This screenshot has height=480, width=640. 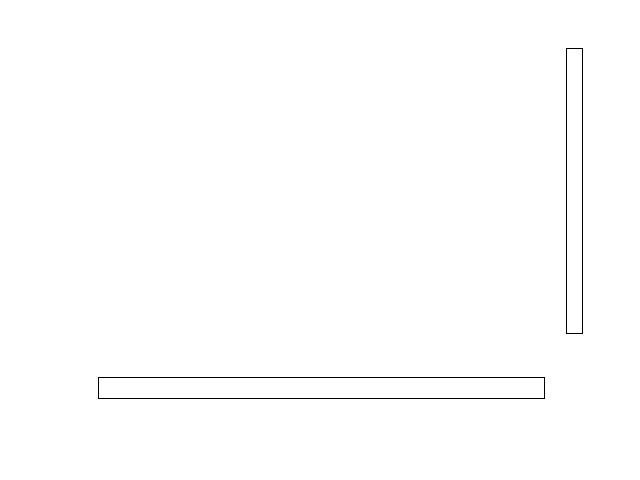 I want to click on timeline-psd-coverage-bar, so click(x=320, y=393).